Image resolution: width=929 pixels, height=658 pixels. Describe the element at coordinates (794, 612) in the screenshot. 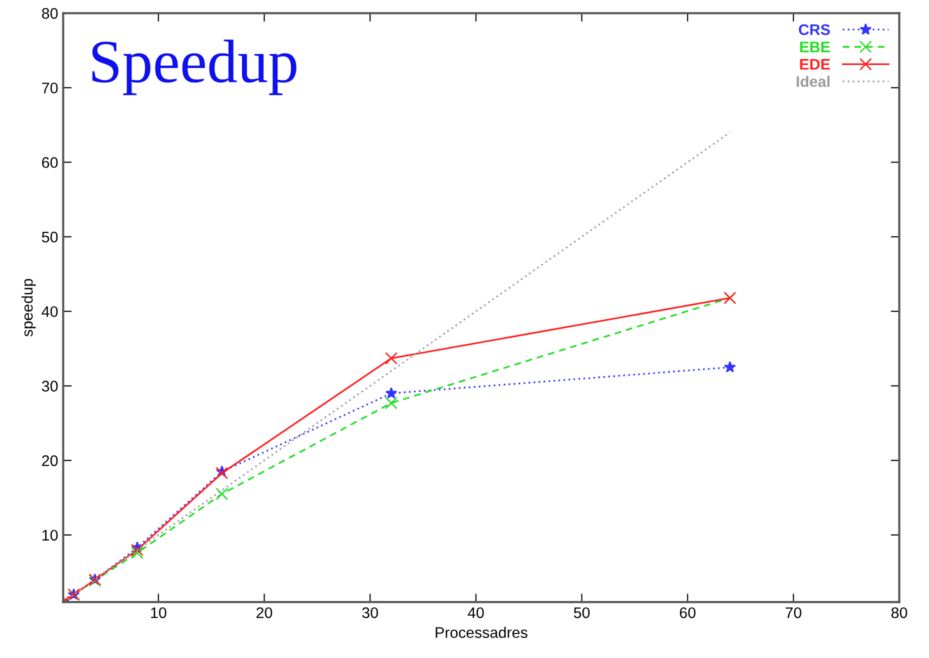

I see `x-tick-label: 70` at that location.